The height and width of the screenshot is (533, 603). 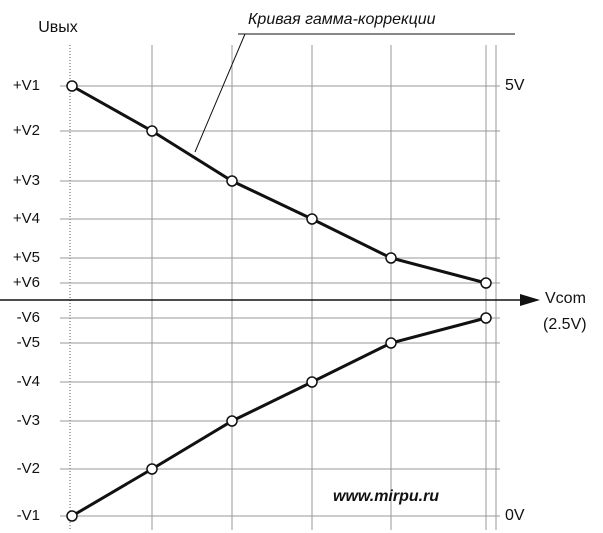 I want to click on level-label: -V5, so click(x=28, y=342).